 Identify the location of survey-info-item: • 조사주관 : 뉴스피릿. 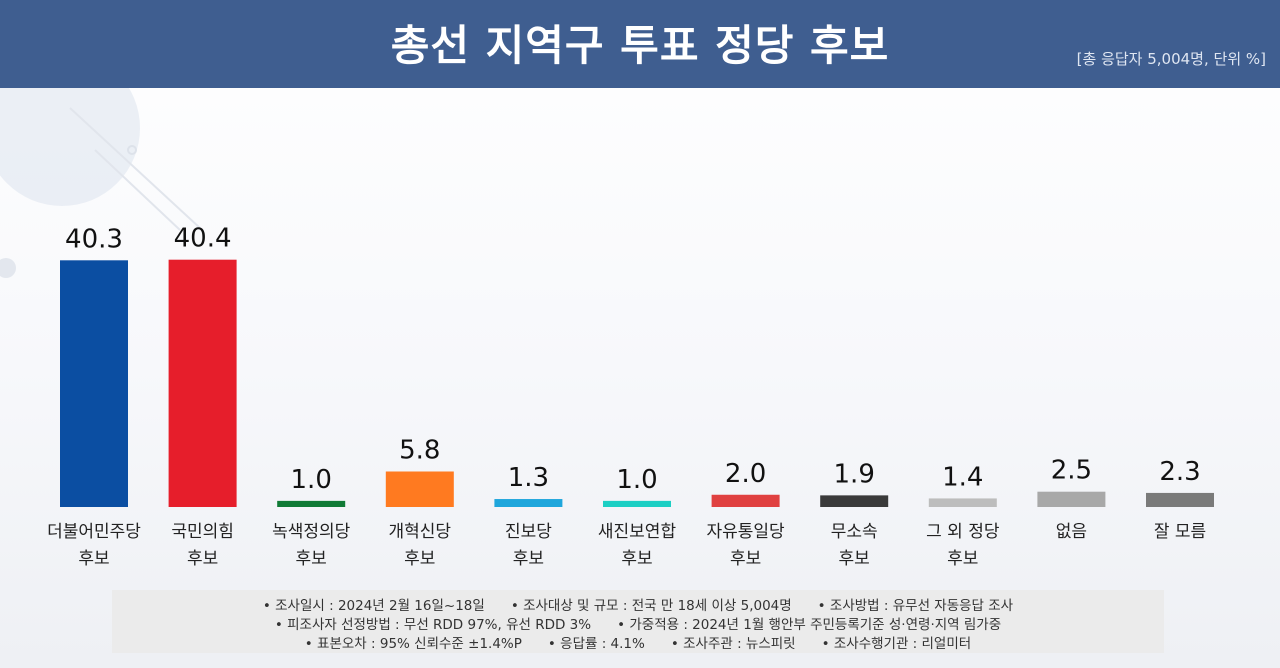
(733, 644).